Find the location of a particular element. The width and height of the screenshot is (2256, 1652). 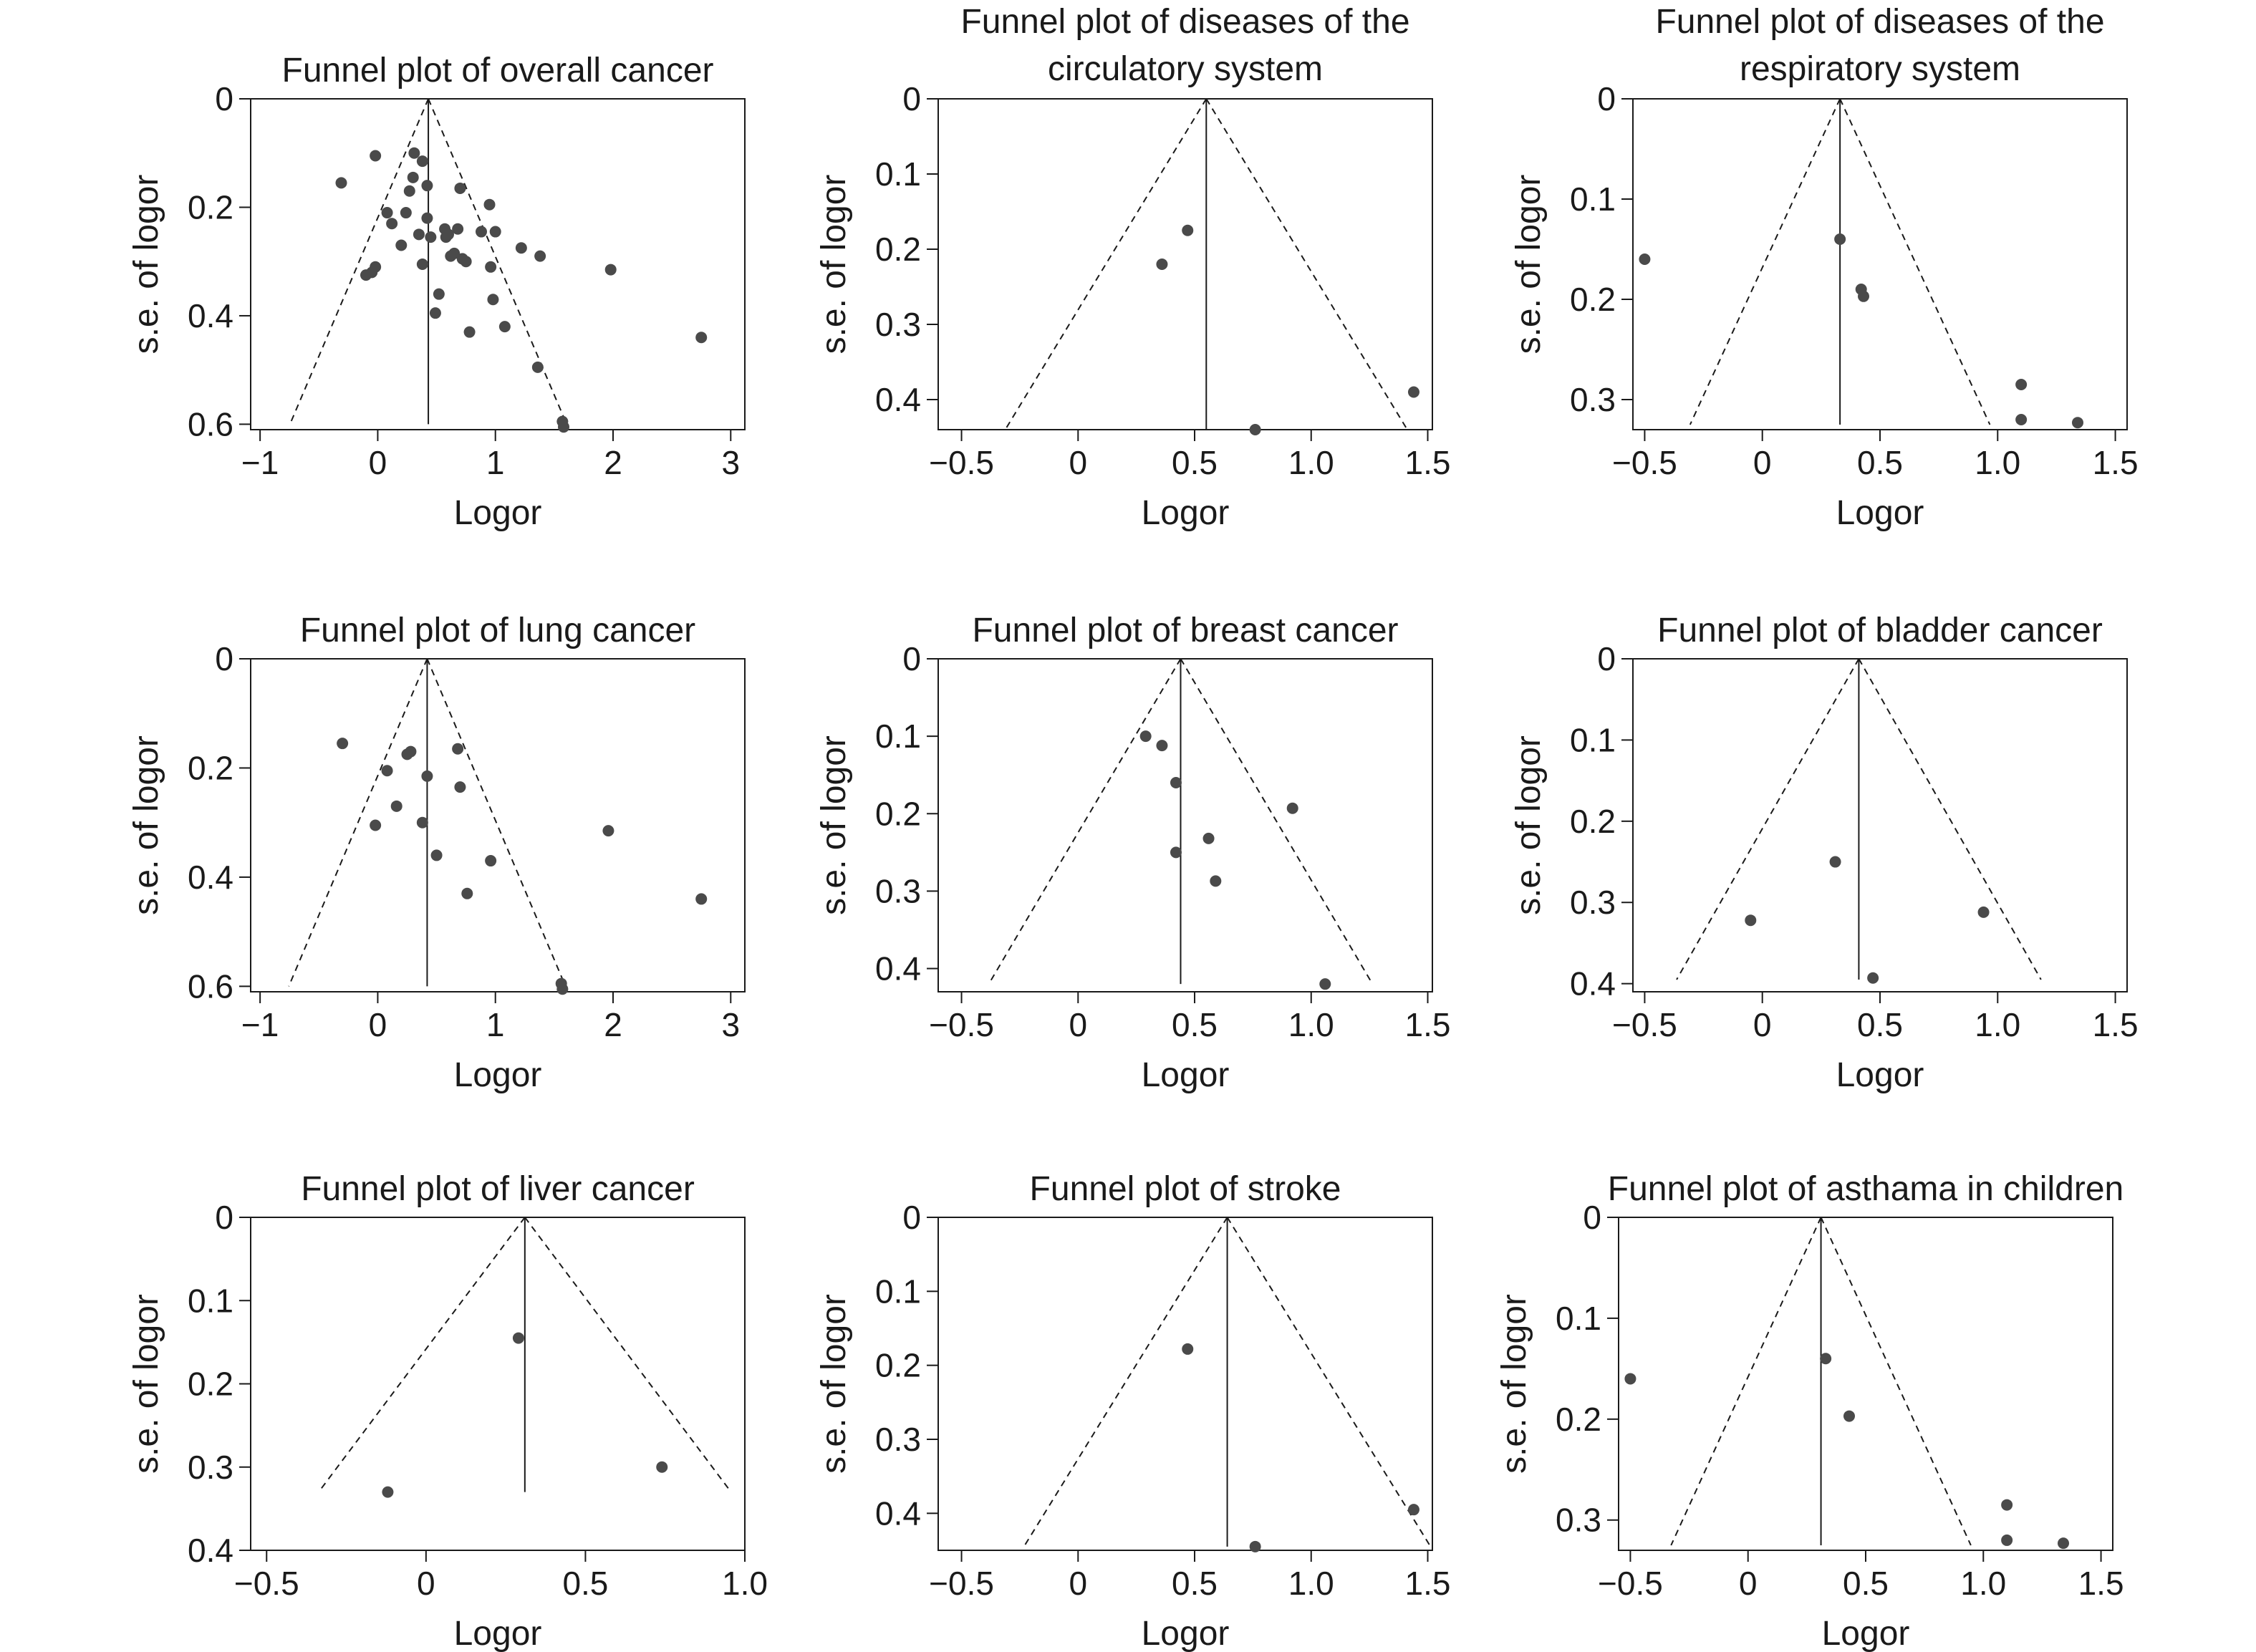

panel-title: Funnel plot of stroke is located at coordinates (1185, 1189).